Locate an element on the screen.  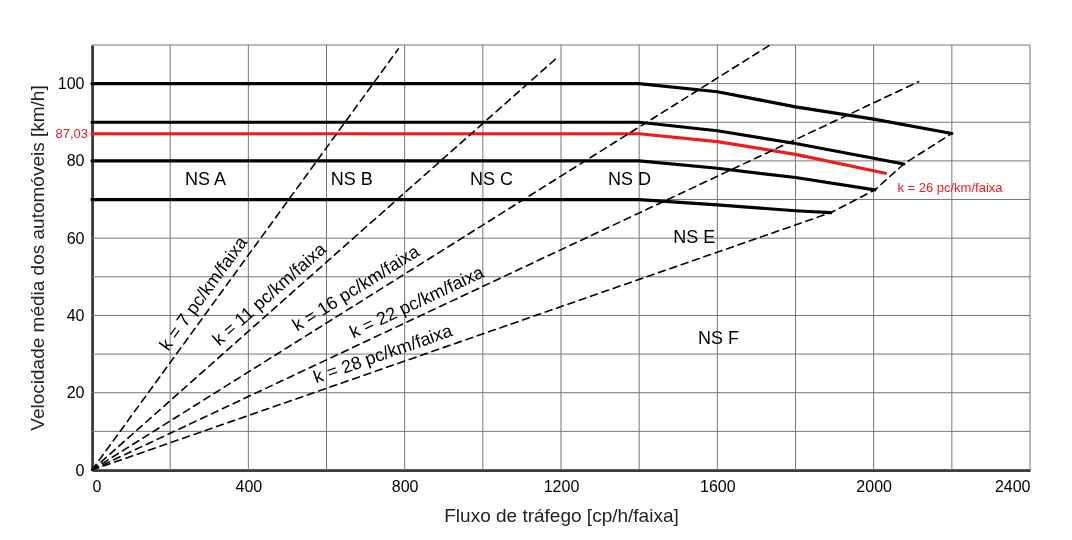
annotation: 87,03 is located at coordinates (71, 133).